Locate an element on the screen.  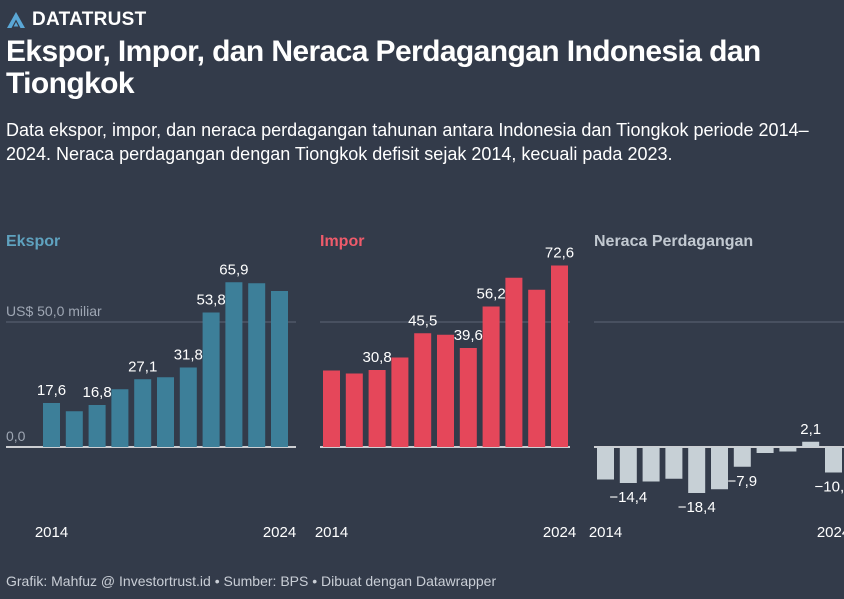
impor-bar-2021 is located at coordinates (491, 376).